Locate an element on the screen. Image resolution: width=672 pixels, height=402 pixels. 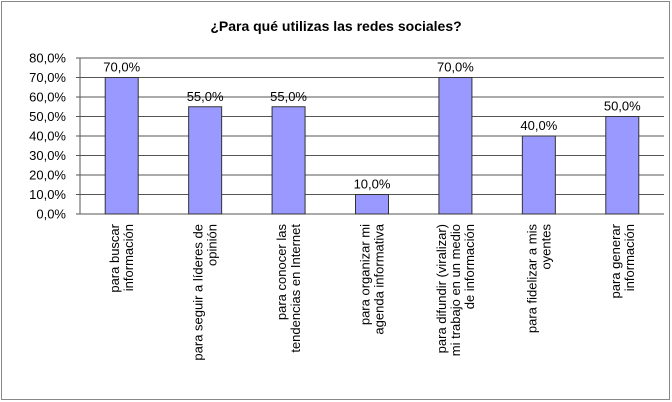
y-tick-label: 10,0% is located at coordinates (47, 194).